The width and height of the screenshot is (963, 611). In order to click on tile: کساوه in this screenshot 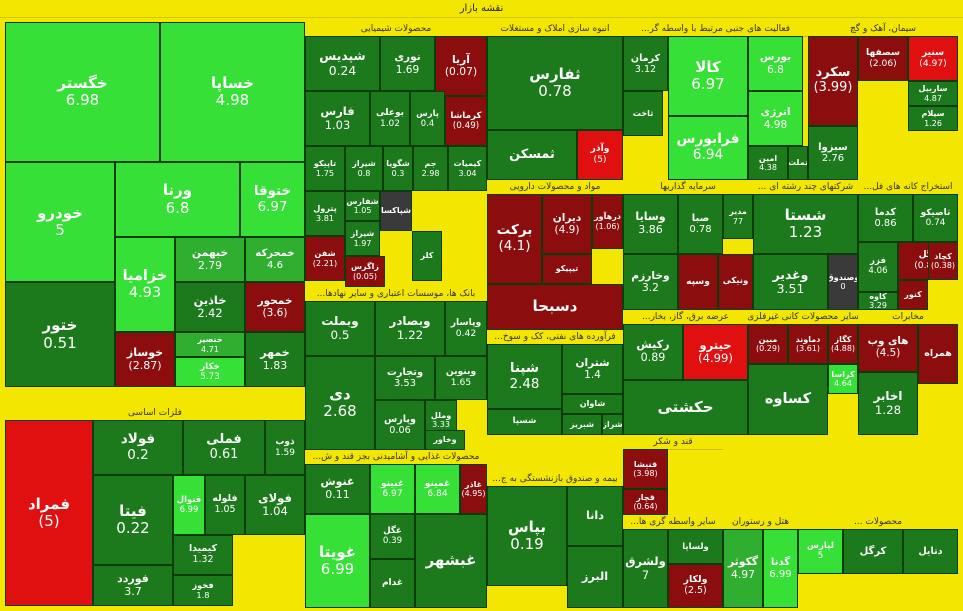, I will do `click(788, 399)`.